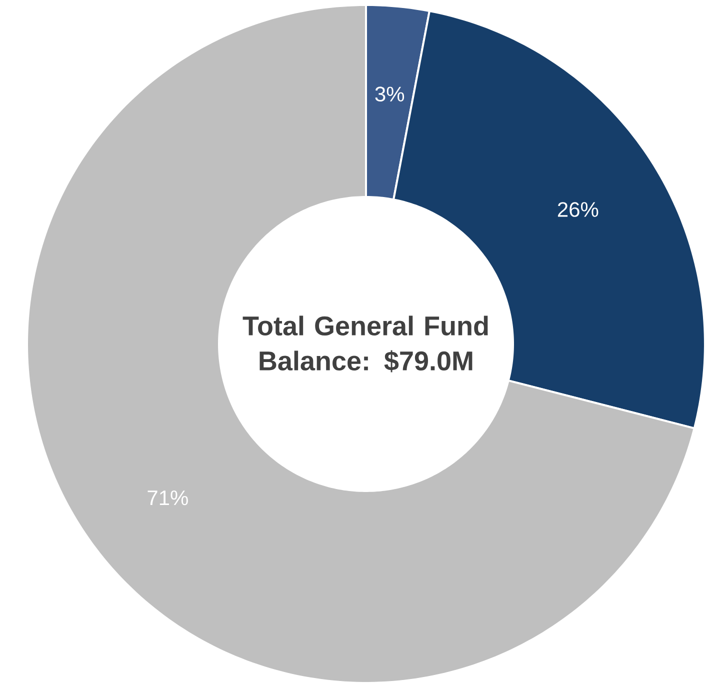 The image size is (705, 683). Describe the element at coordinates (389, 94) in the screenshot. I see `data-label: 3%` at that location.